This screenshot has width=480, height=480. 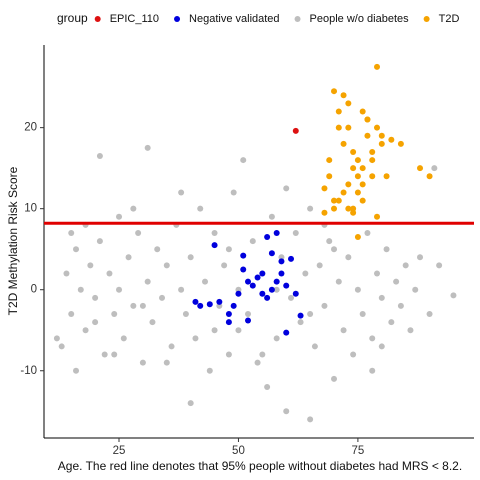 What do you see at coordinates (119, 451) in the screenshot?
I see `x-tick-label: 25` at bounding box center [119, 451].